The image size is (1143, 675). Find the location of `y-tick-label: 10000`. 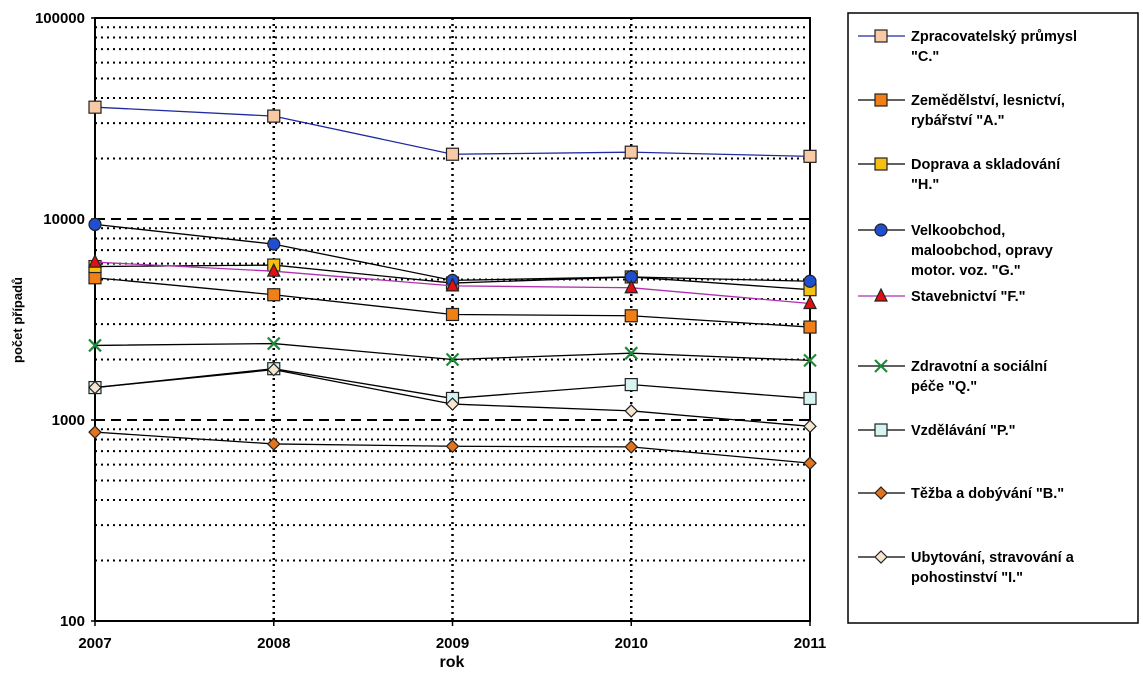

y-tick-label: 10000 is located at coordinates (64, 219).